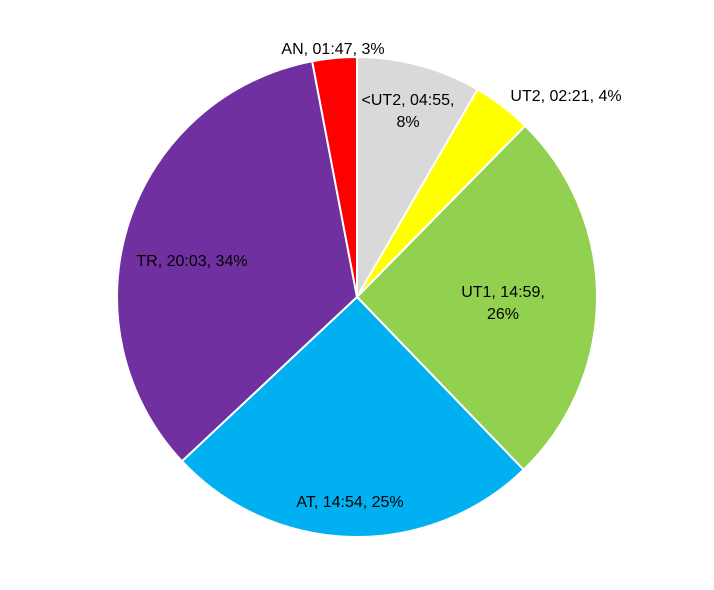 The image size is (714, 590). What do you see at coordinates (565, 96) in the screenshot?
I see `data-label-ut2: UT2, 02:21, 4%` at bounding box center [565, 96].